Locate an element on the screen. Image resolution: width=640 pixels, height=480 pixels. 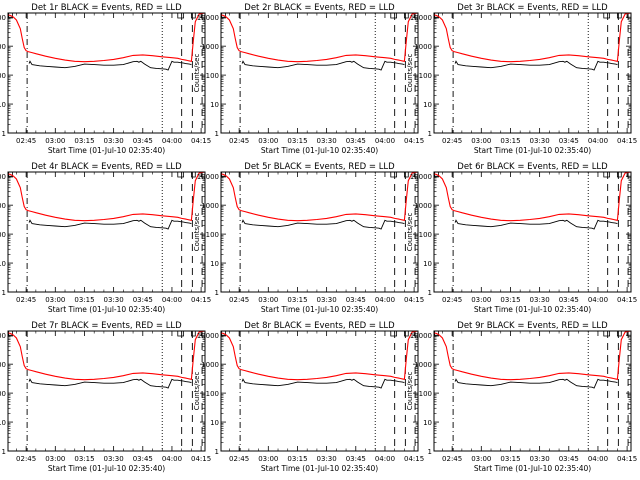
panel-title: Det 5r BLACK = Events, RED = LLD is located at coordinates (319, 167).